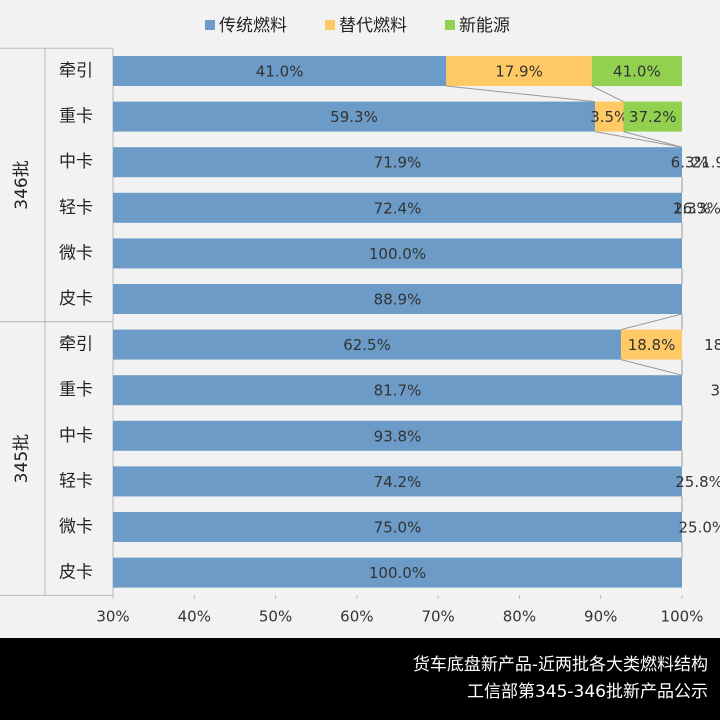 Image resolution: width=720 pixels, height=720 pixels. What do you see at coordinates (697, 482) in the screenshot?
I see `value-label: 25.8%` at bounding box center [697, 482].